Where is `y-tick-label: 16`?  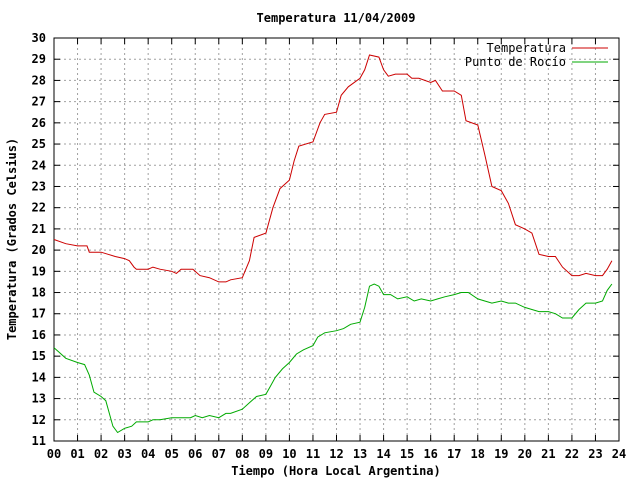
y-tick-label: 16 is located at coordinates (39, 335).